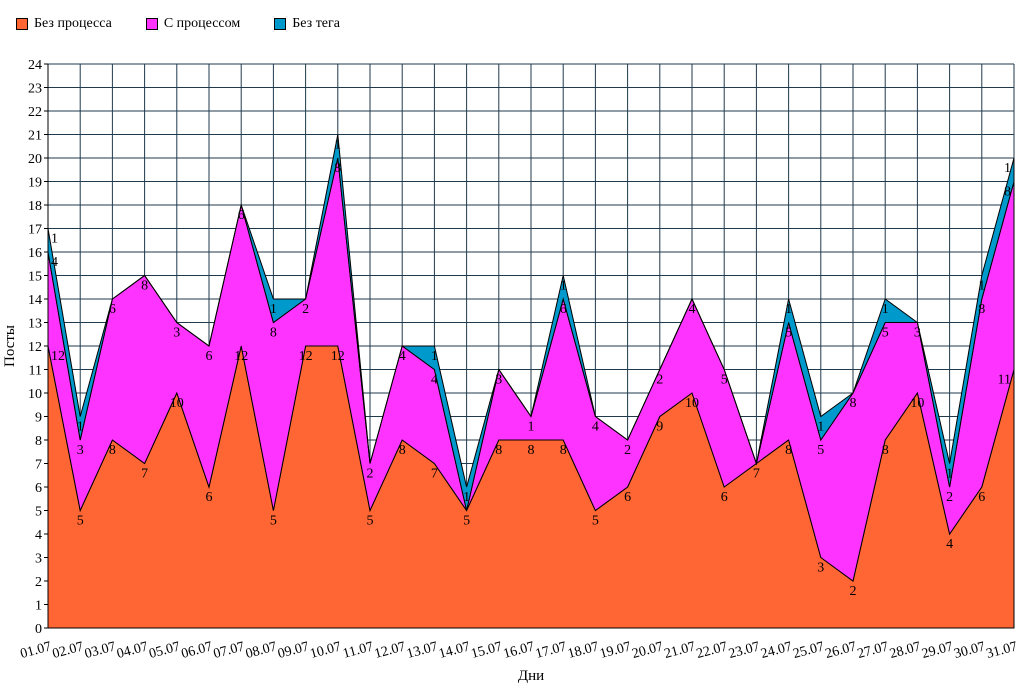 The image size is (1031, 687). I want to click on y-tick-label: 2, so click(38, 582).